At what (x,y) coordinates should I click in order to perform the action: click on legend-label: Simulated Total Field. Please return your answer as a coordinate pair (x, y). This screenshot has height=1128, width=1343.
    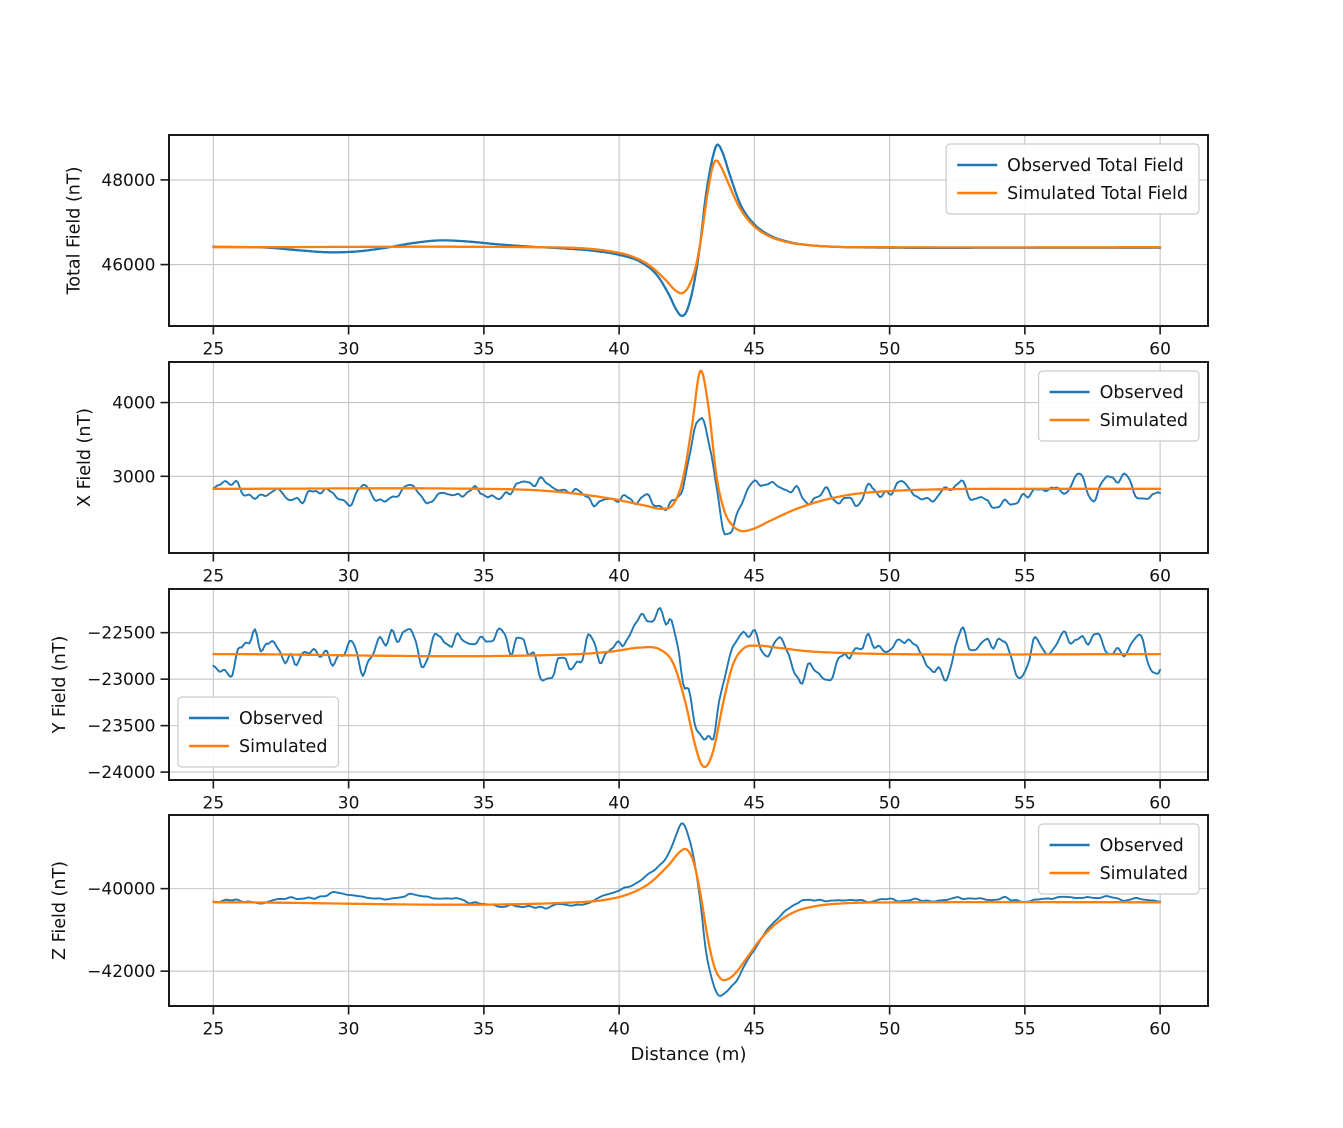
    Looking at the image, I should click on (1097, 194).